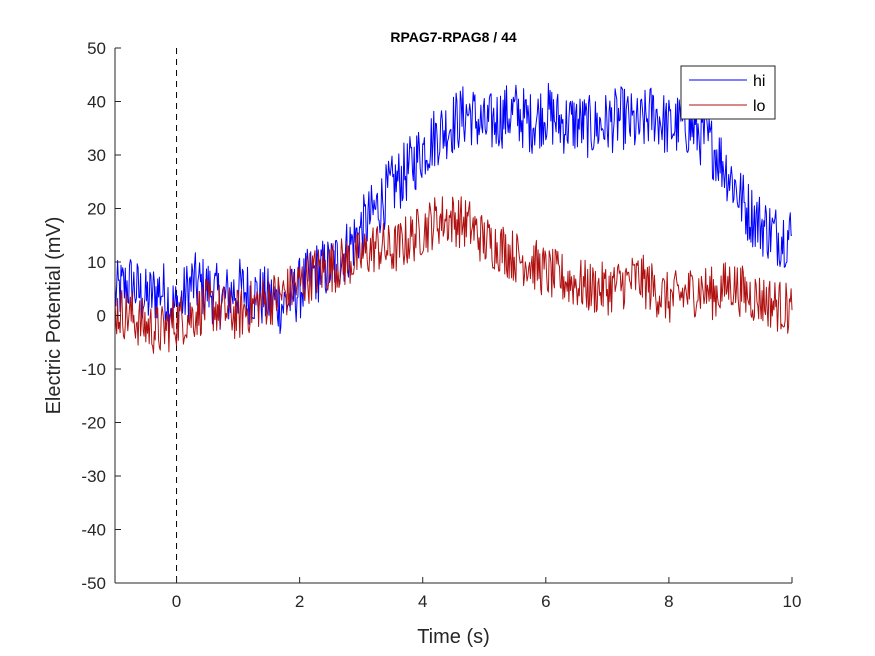  I want to click on x-tick-label: 2, so click(299, 601).